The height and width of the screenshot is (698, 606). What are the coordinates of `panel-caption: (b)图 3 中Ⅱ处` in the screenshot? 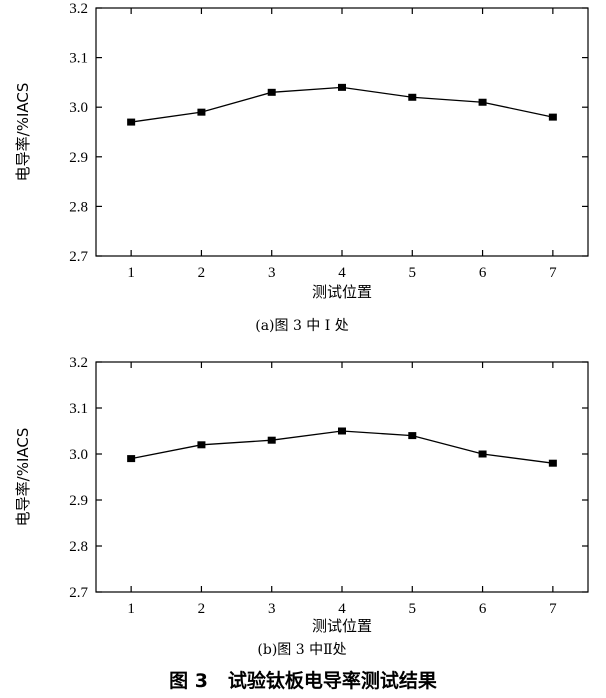 It's located at (301, 650).